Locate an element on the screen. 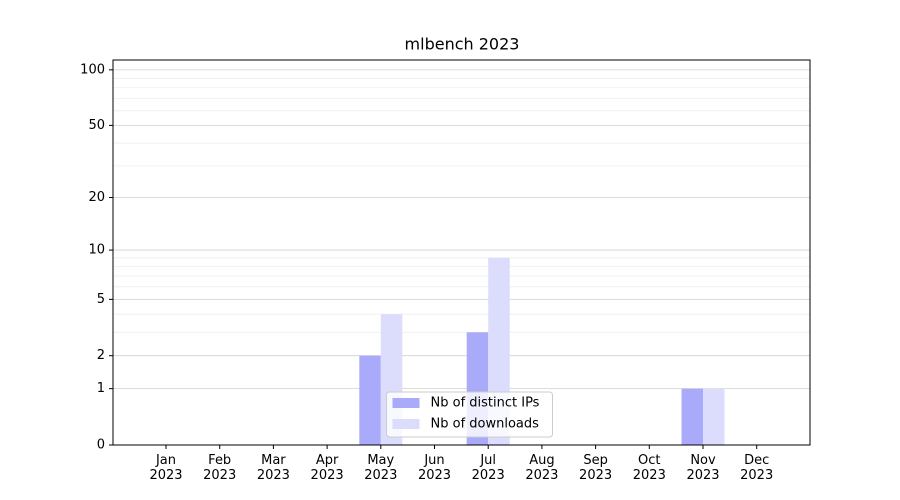 Image resolution: width=900 pixels, height=500 pixels. legend-label: Nb of downloads is located at coordinates (485, 424).